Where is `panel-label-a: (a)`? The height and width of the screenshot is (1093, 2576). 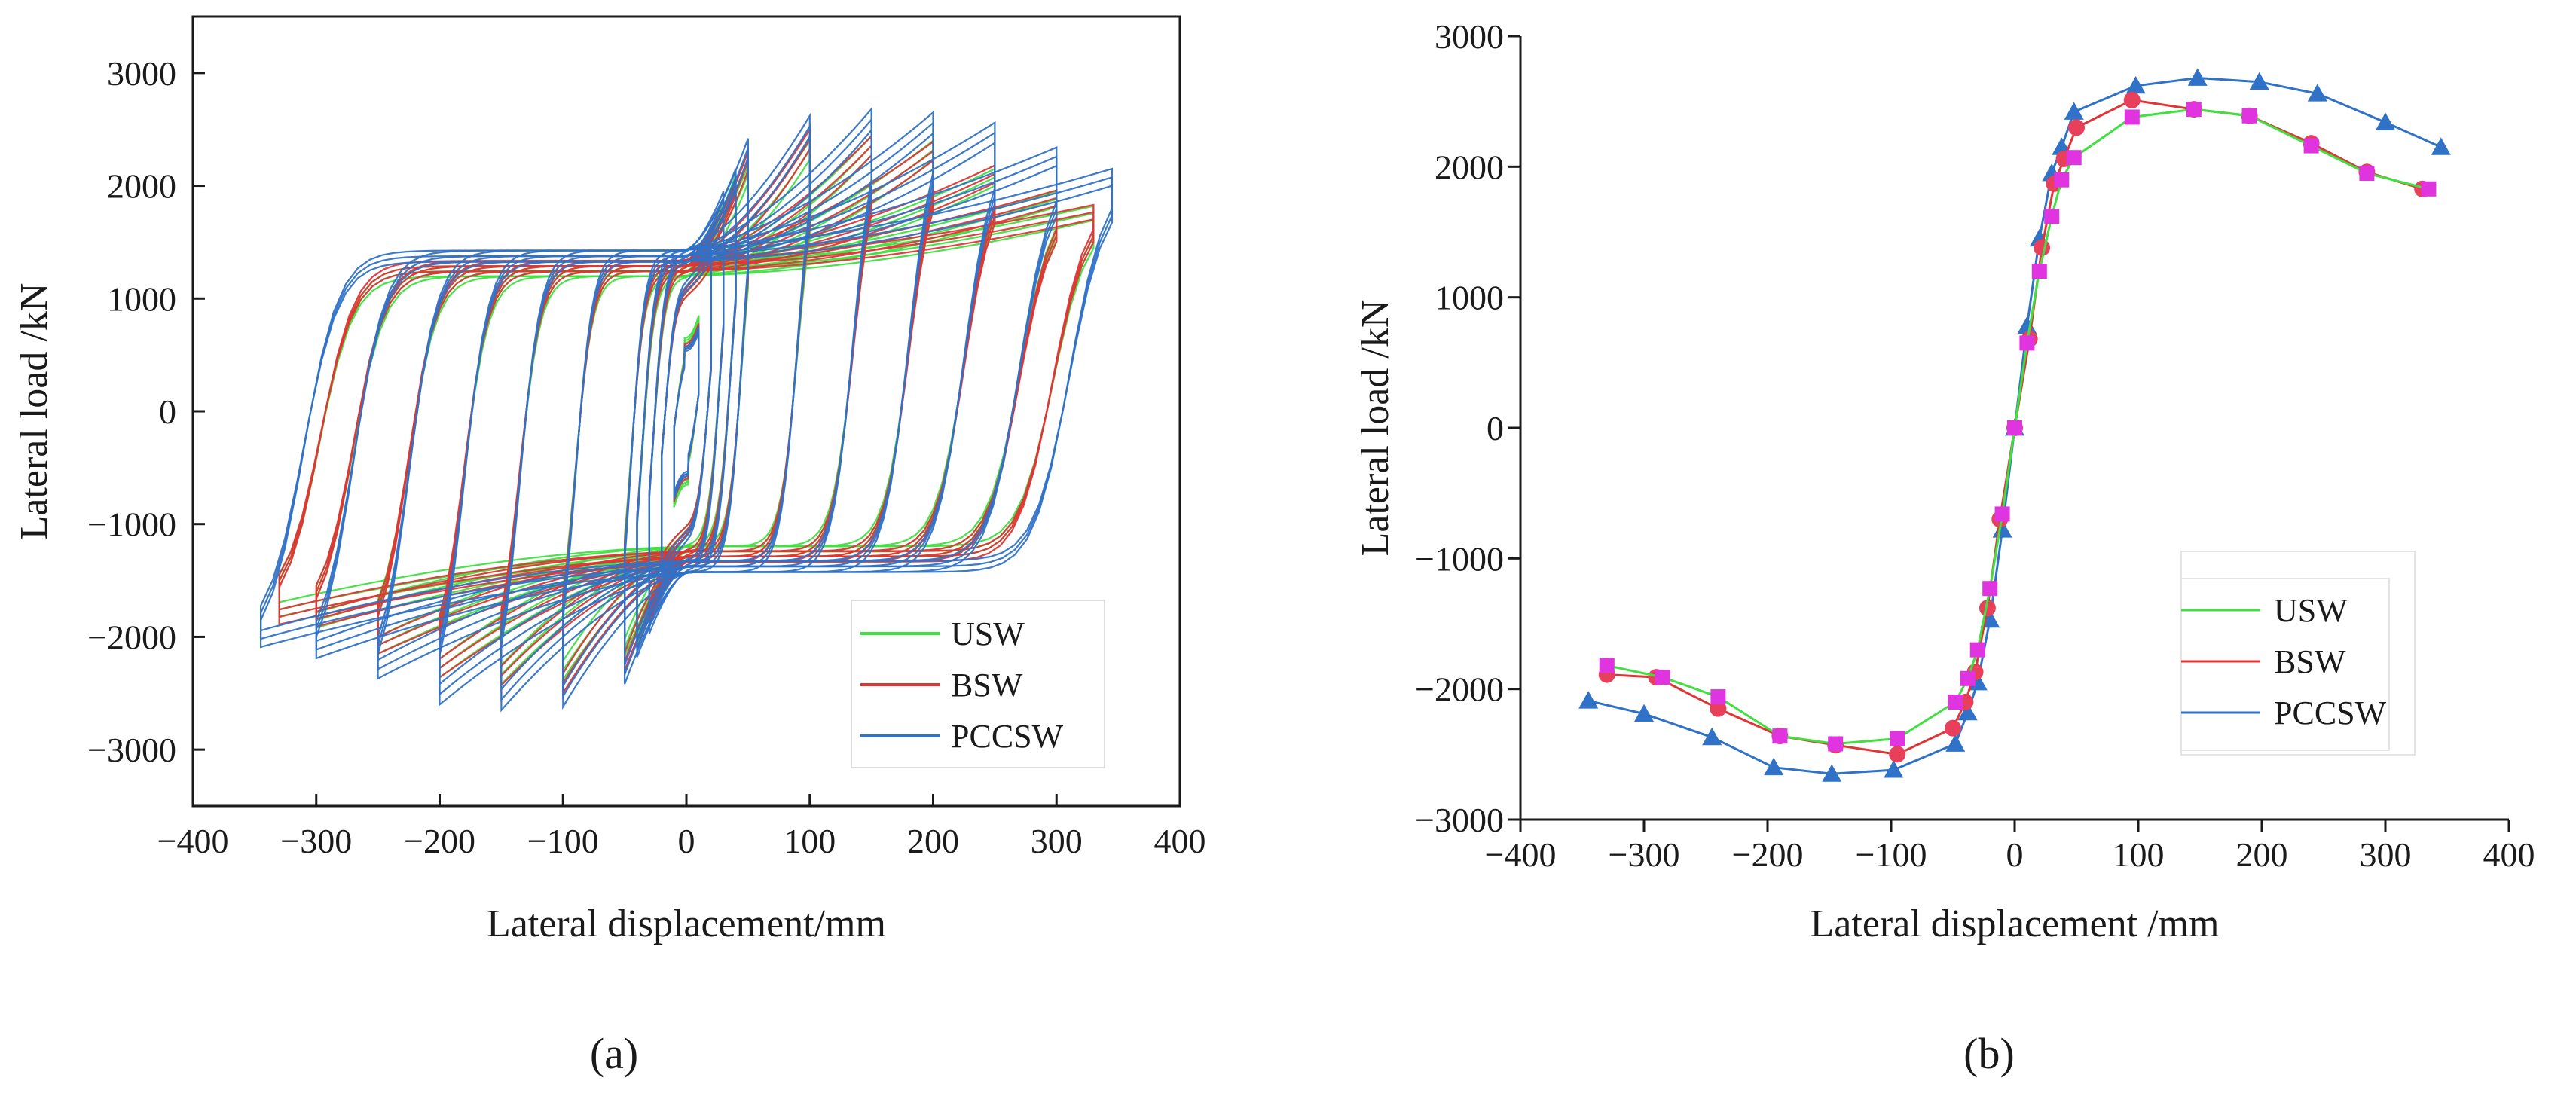 panel-label-a: (a) is located at coordinates (614, 1053).